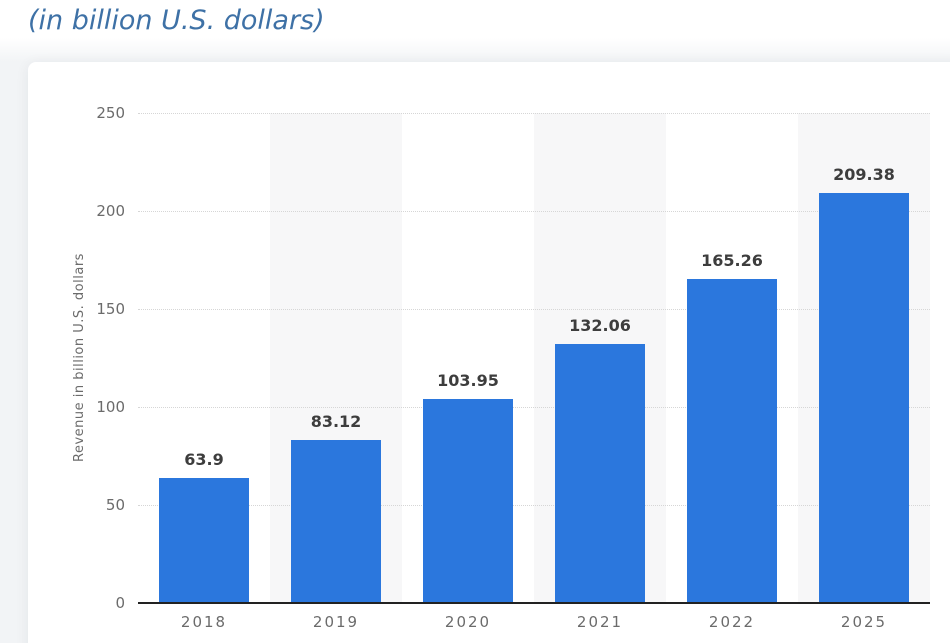 The height and width of the screenshot is (643, 950). I want to click on bar-2025, so click(864, 397).